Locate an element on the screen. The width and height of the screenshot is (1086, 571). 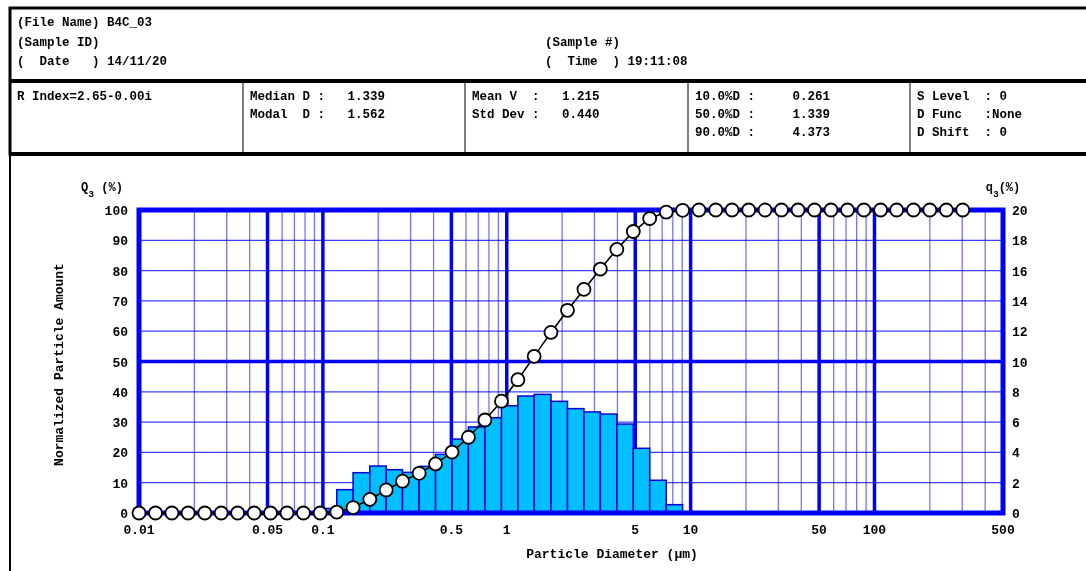
text: 50.0%D : 1.339 is located at coordinates (763, 115).